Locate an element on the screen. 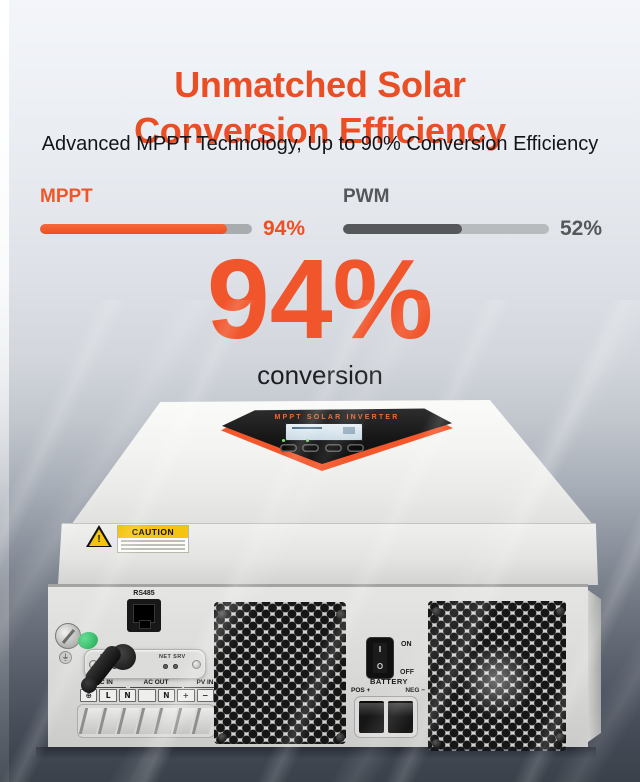  rocker-on-mark: I is located at coordinates (380, 649).